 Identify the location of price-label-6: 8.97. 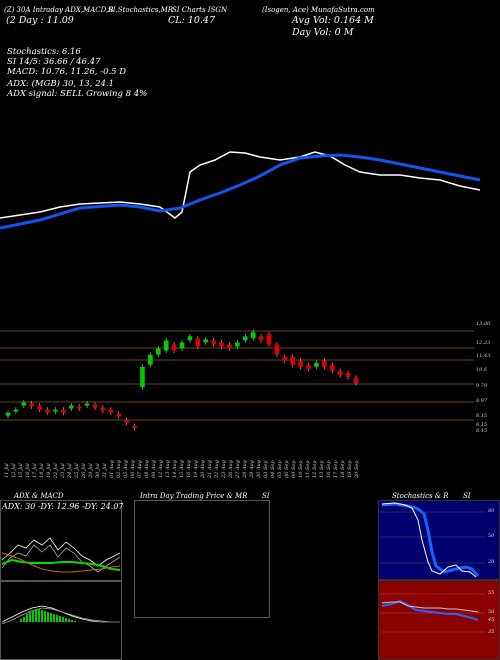
(482, 401).